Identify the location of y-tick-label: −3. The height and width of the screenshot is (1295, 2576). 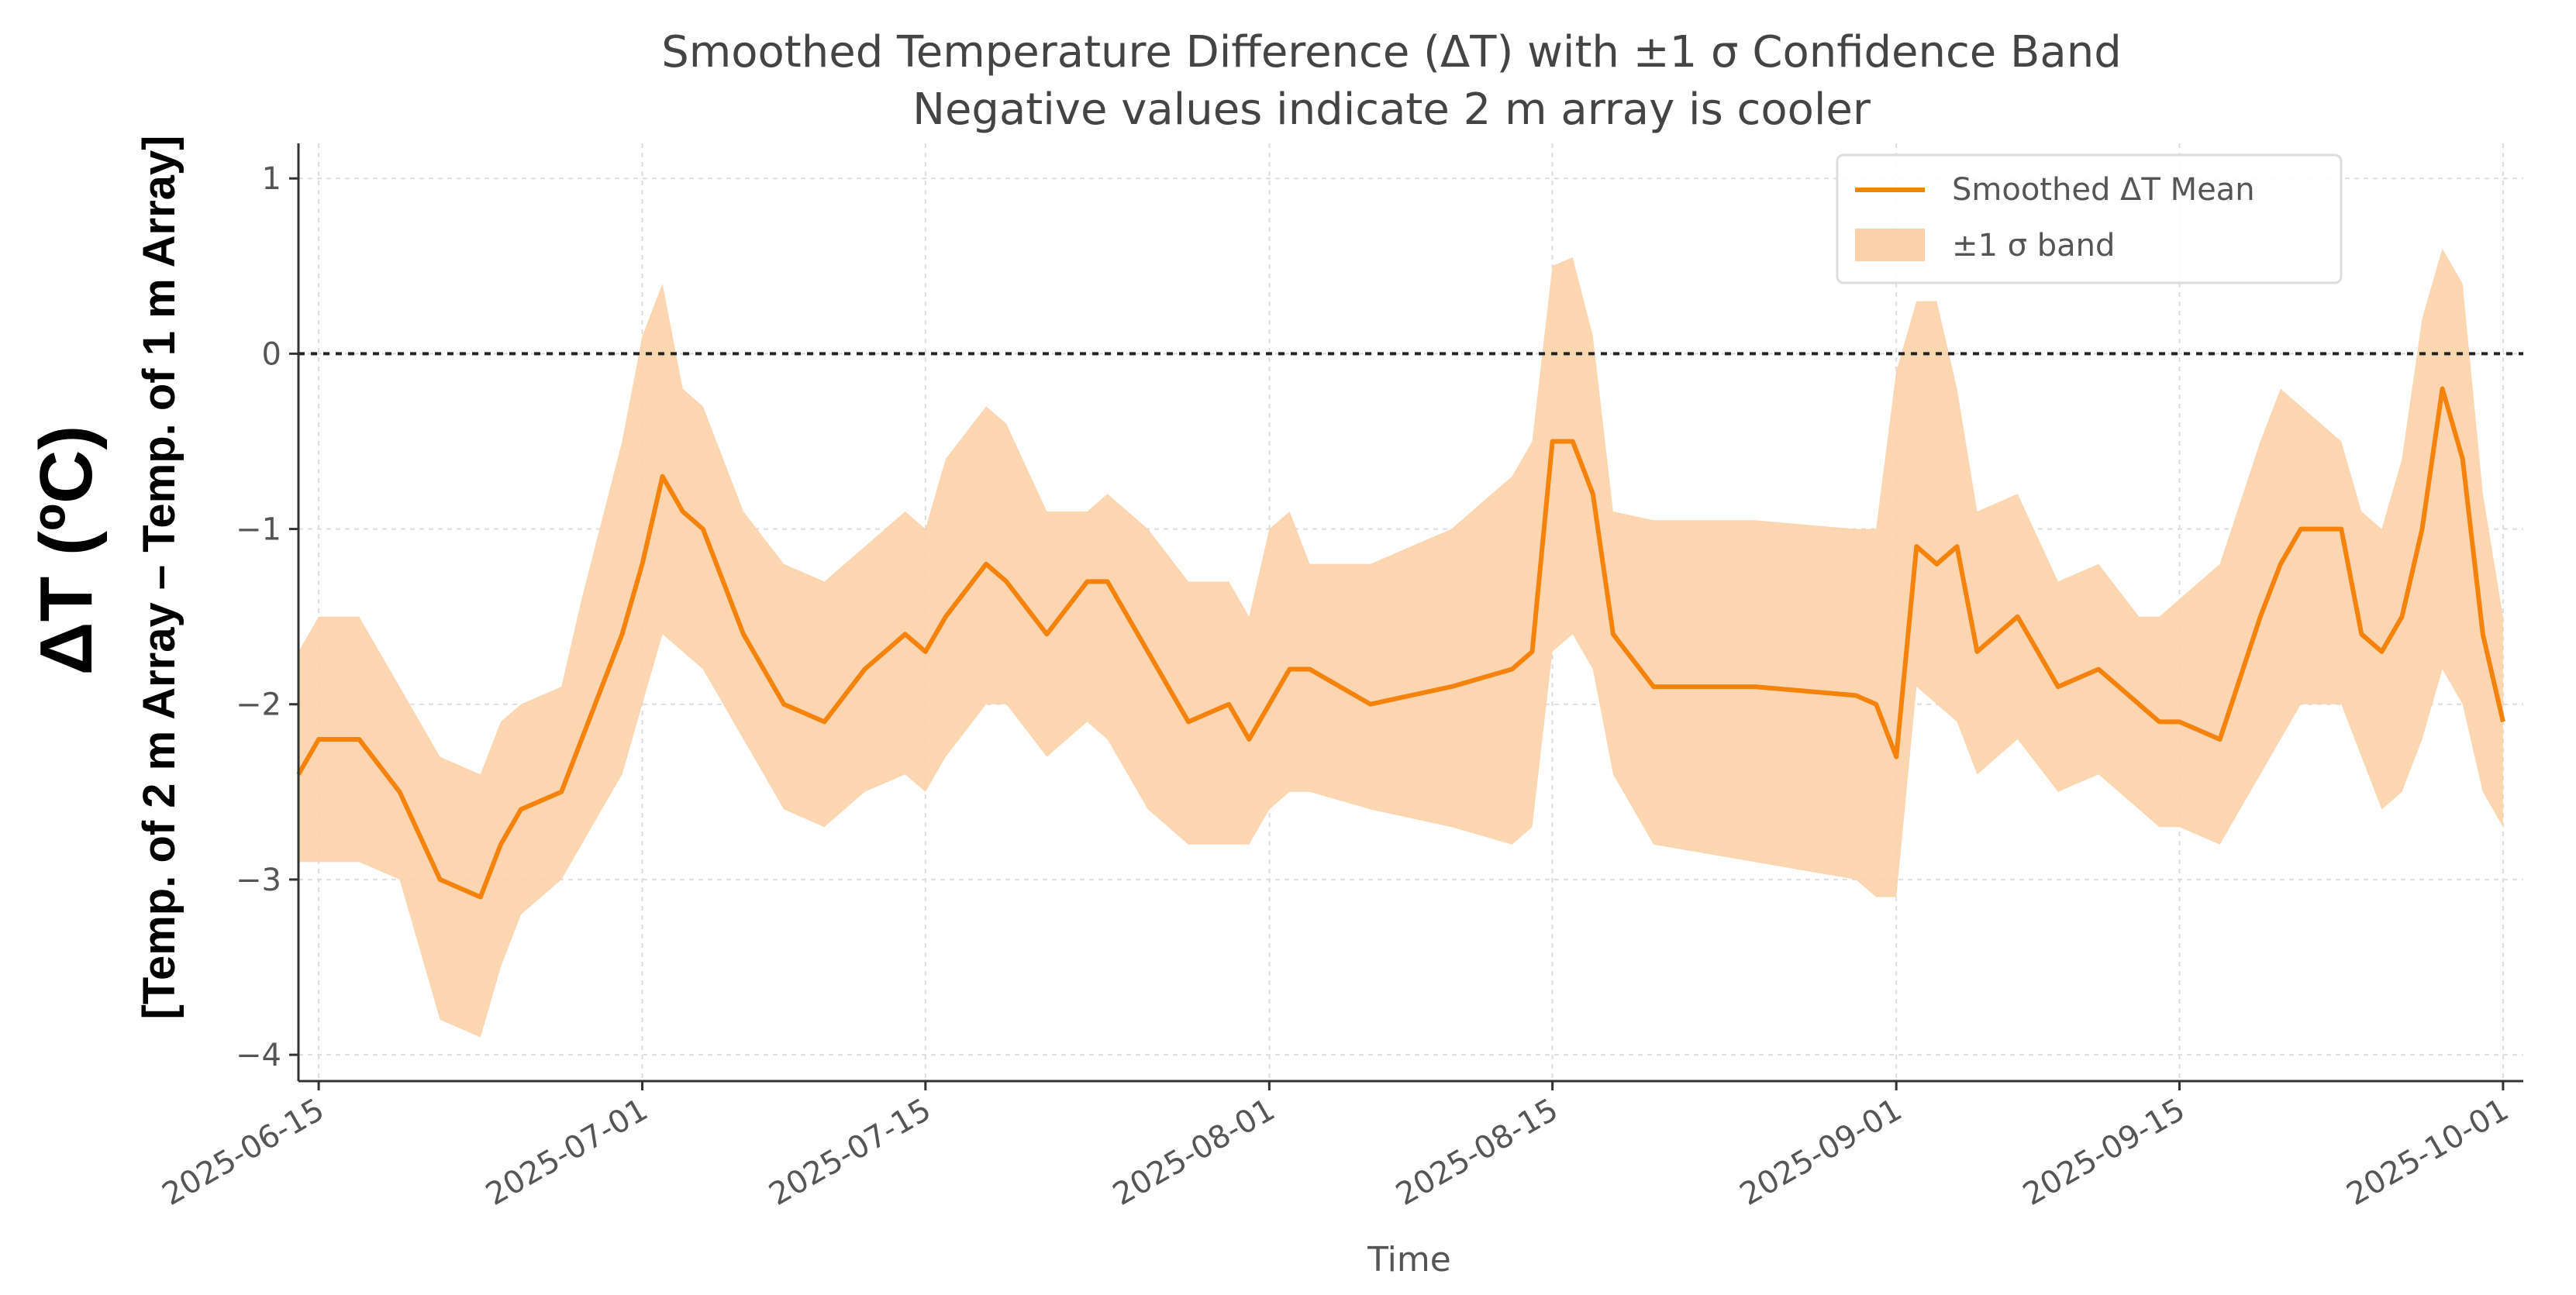
(258, 880).